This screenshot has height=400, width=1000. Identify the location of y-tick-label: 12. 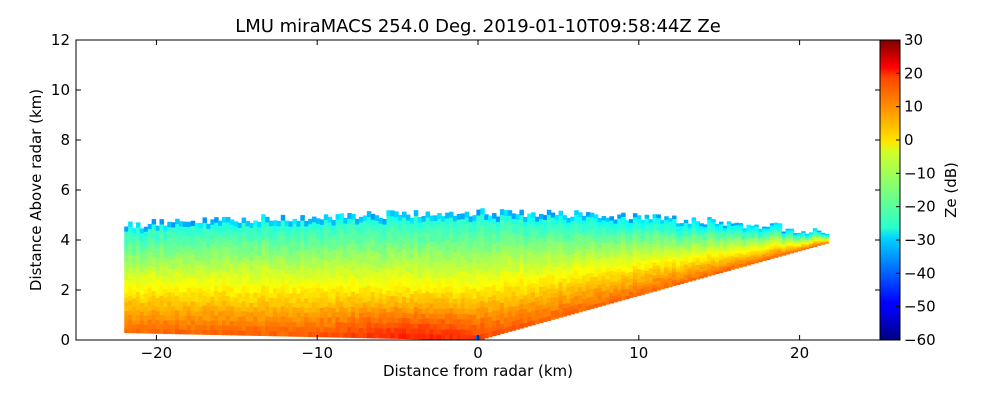
(60, 40).